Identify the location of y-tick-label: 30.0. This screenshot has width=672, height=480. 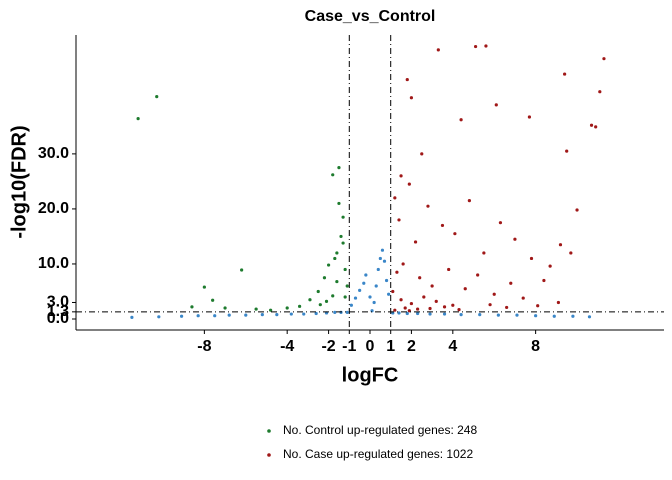
(53, 153).